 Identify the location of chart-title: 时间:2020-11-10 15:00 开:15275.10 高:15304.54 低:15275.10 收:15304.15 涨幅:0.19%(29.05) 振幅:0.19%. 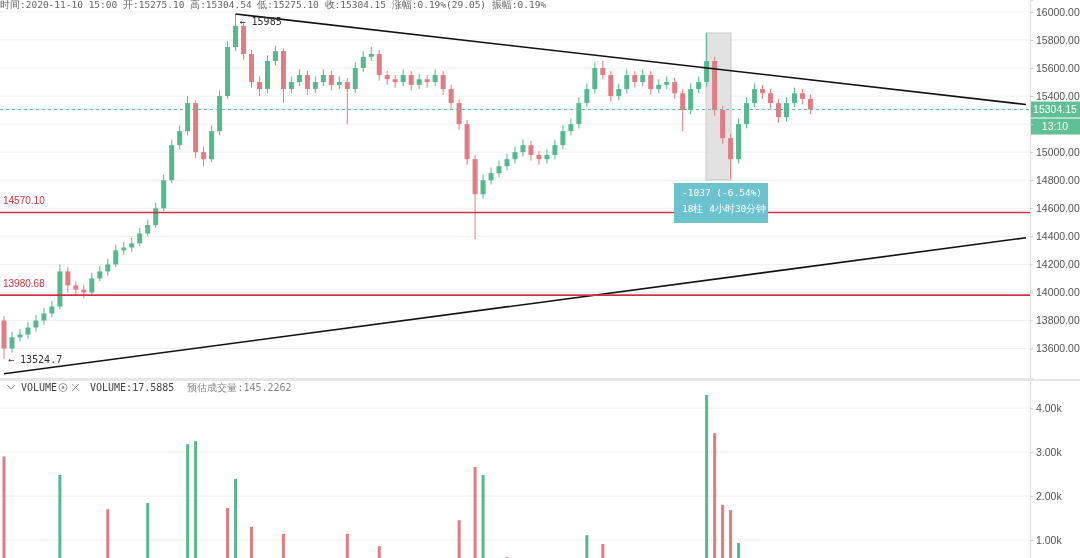
(273, 5).